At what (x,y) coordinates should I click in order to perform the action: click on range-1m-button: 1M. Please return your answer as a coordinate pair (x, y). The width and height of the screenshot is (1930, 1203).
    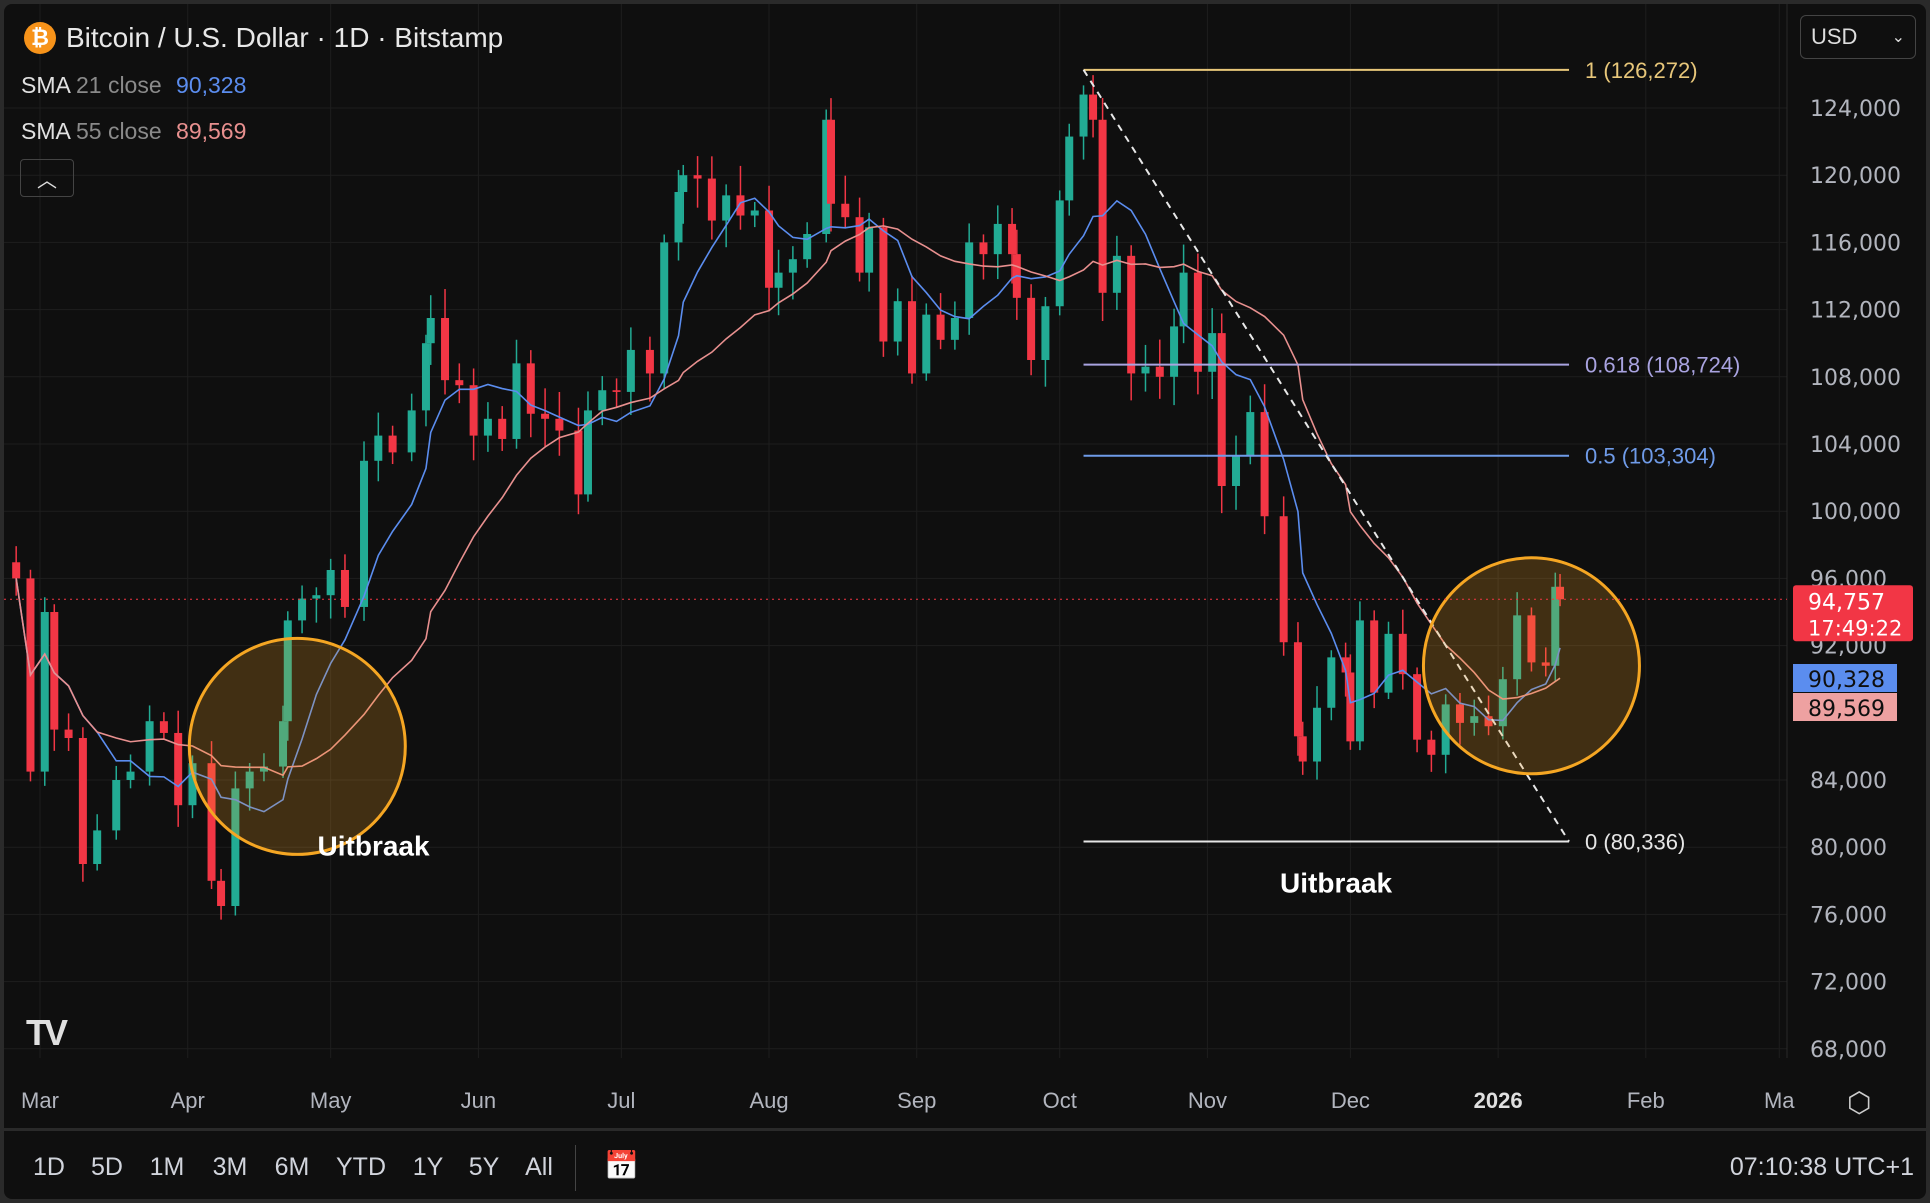
    Looking at the image, I should click on (167, 1167).